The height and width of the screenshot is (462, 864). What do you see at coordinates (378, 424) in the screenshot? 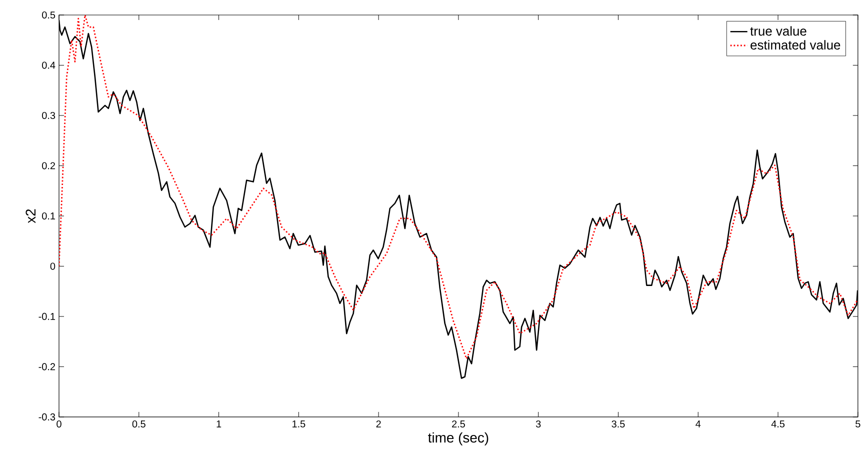
I see `x-tick-label: 2` at bounding box center [378, 424].